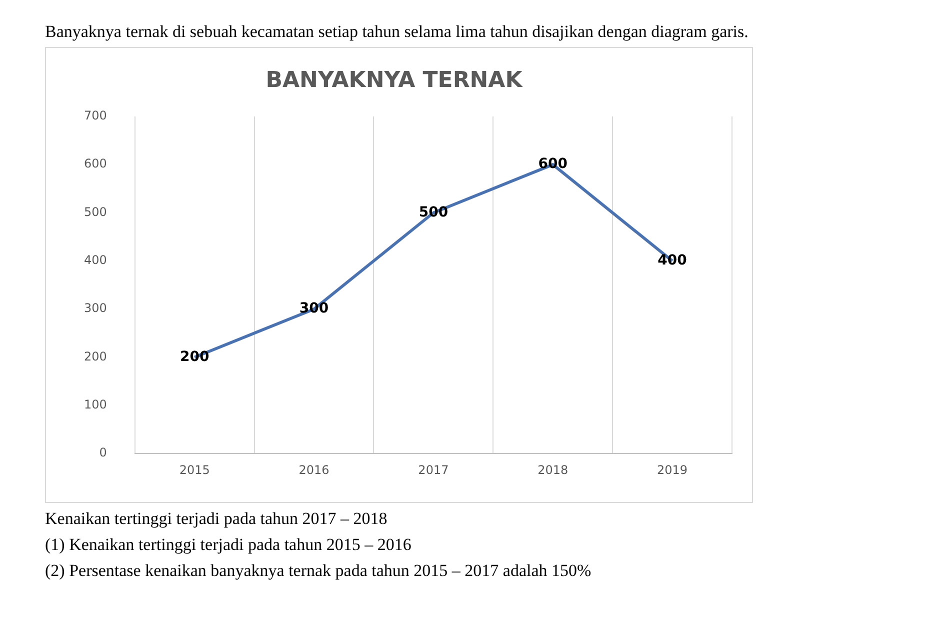 The height and width of the screenshot is (621, 941). What do you see at coordinates (433, 469) in the screenshot?
I see `x-tick-label: 2017` at bounding box center [433, 469].